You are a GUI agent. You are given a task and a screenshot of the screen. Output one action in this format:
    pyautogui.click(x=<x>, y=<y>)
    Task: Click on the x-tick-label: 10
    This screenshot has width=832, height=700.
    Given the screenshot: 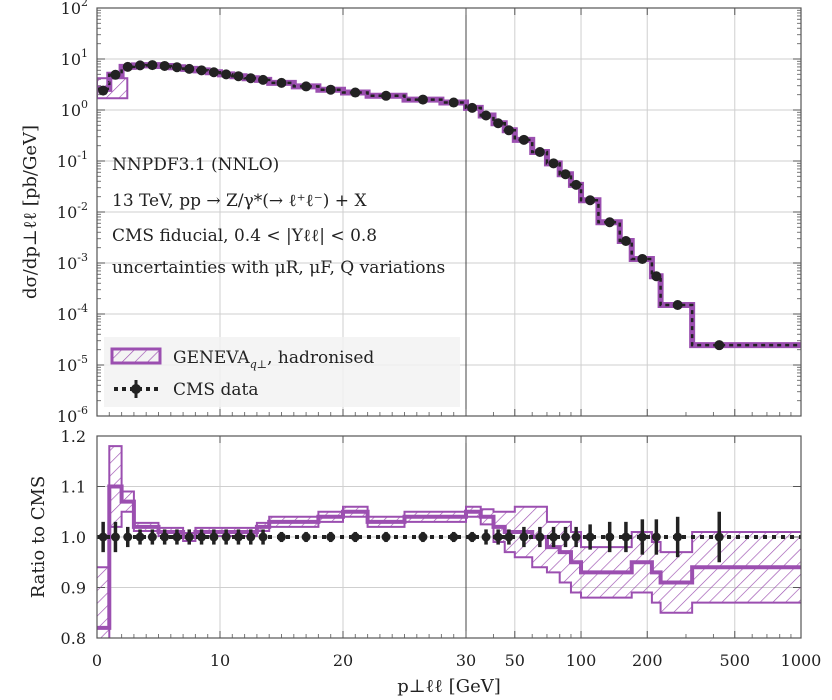 What is the action you would take?
    pyautogui.click(x=220, y=660)
    